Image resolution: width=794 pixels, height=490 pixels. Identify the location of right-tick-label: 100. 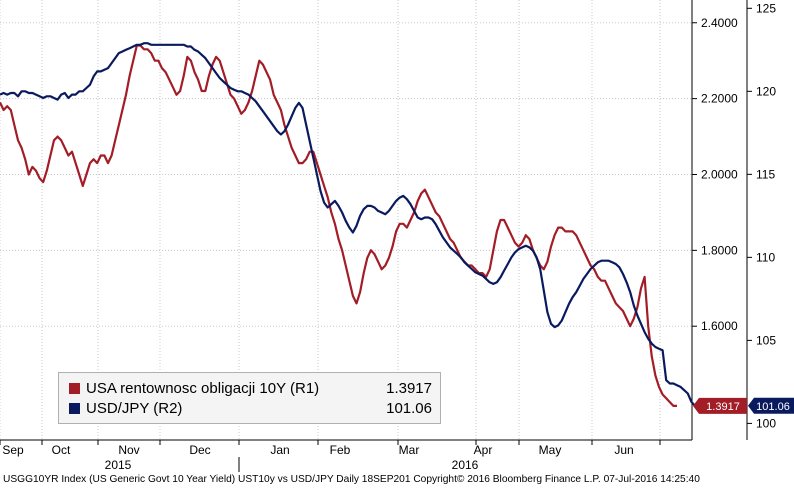
(766, 423).